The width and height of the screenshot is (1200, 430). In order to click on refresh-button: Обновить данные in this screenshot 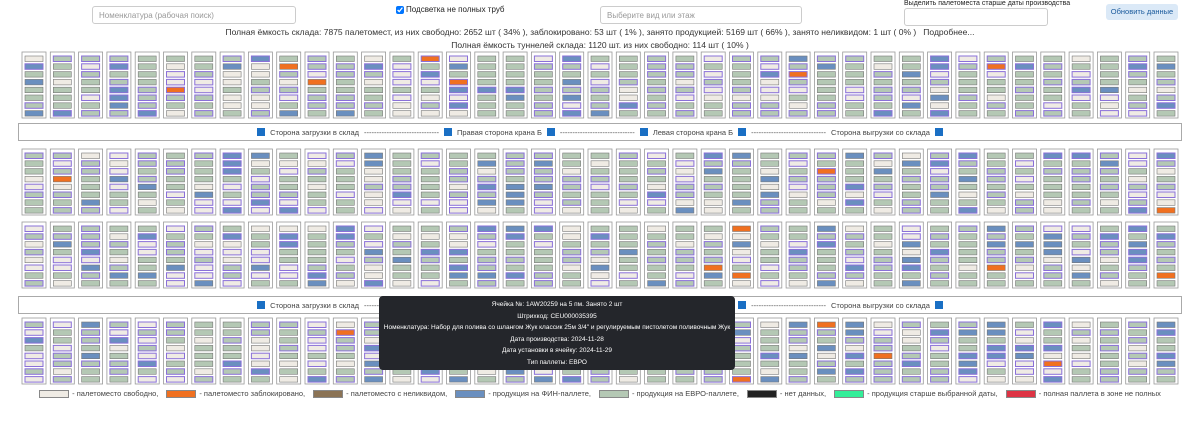, I will do `click(1142, 12)`.